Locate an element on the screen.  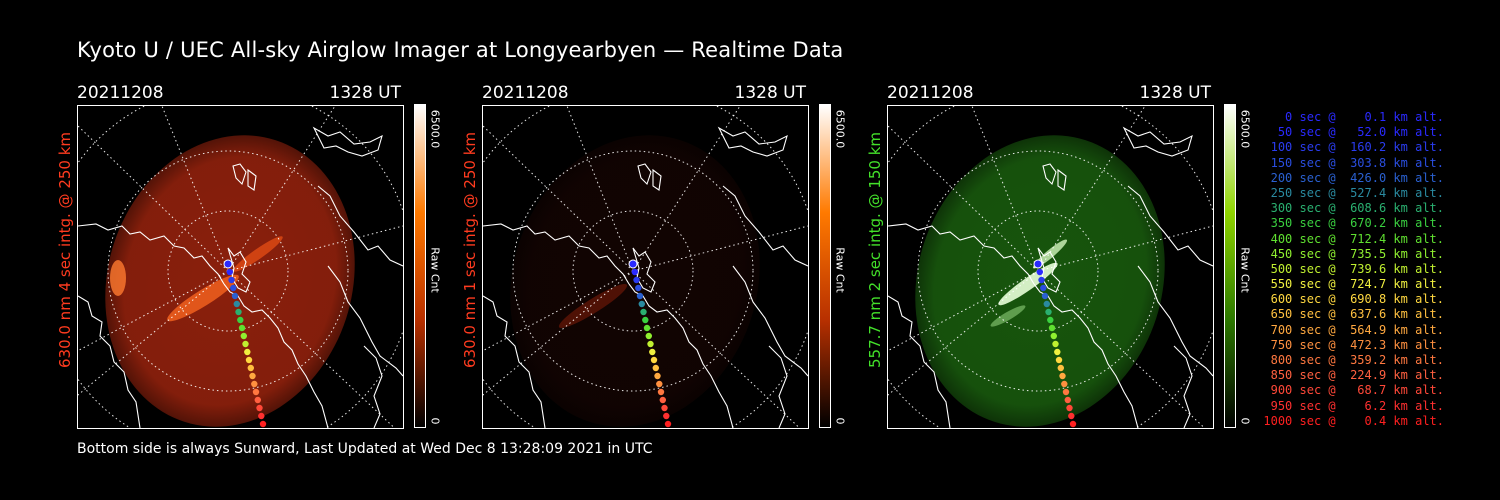
panel-1-colorbar is located at coordinates (420, 266).